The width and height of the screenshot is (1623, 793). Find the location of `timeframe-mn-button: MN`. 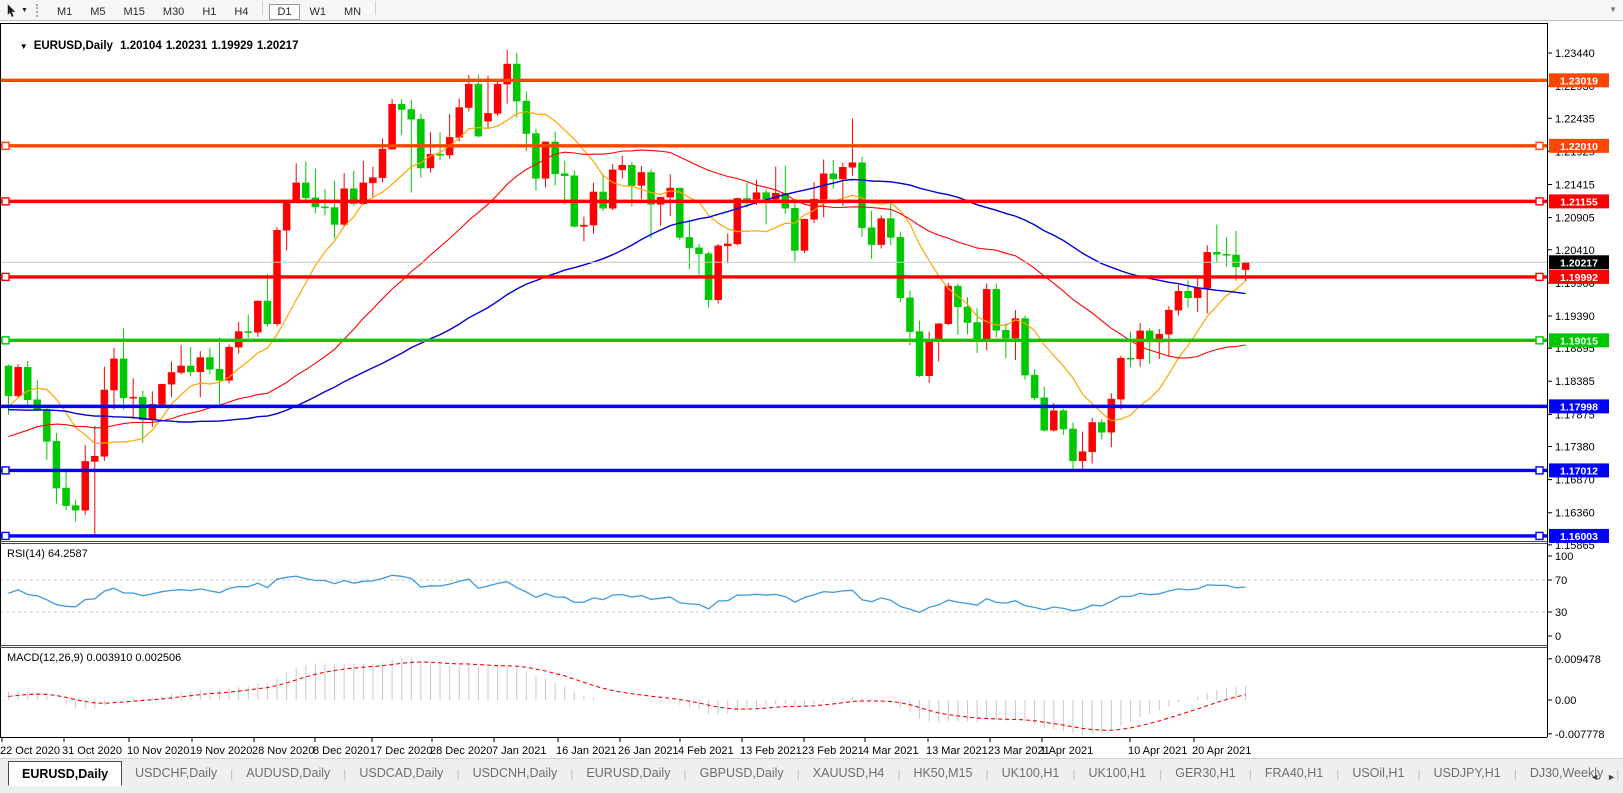

timeframe-mn-button: MN is located at coordinates (353, 11).